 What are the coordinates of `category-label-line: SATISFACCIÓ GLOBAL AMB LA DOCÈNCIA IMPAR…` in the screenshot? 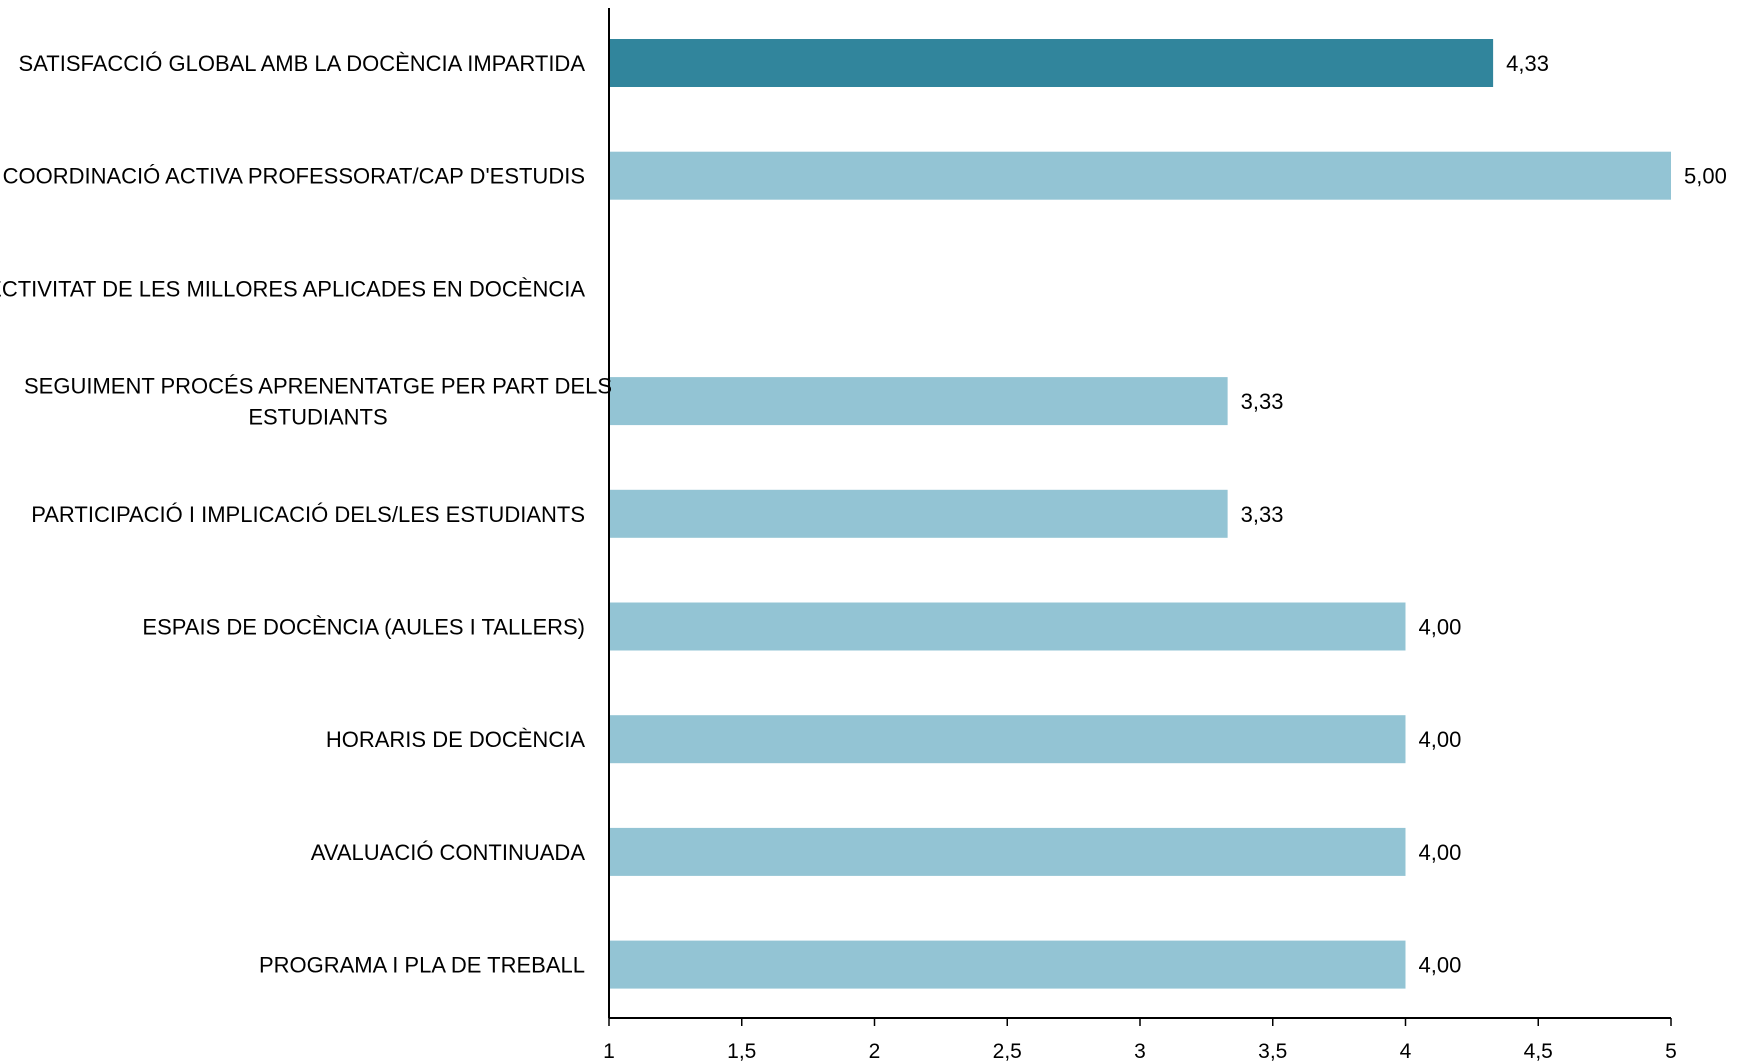 It's located at (302, 63).